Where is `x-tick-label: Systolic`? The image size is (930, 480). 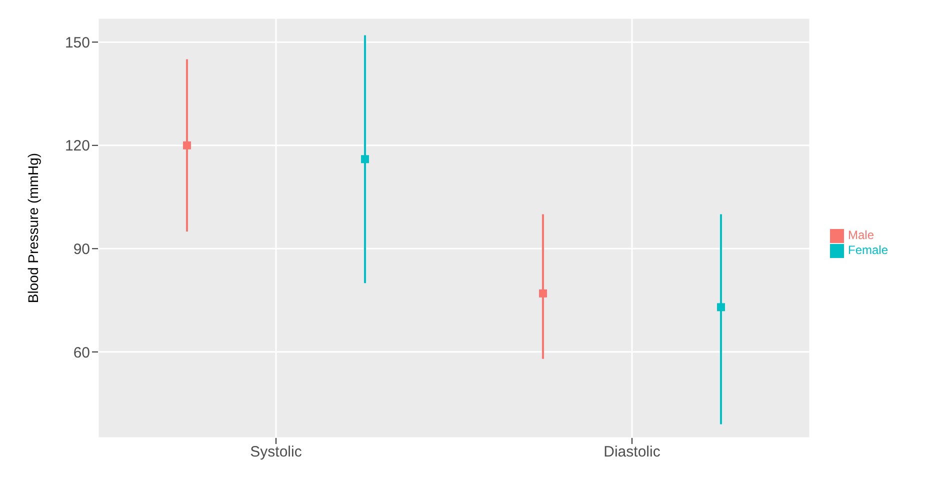
x-tick-label: Systolic is located at coordinates (276, 452).